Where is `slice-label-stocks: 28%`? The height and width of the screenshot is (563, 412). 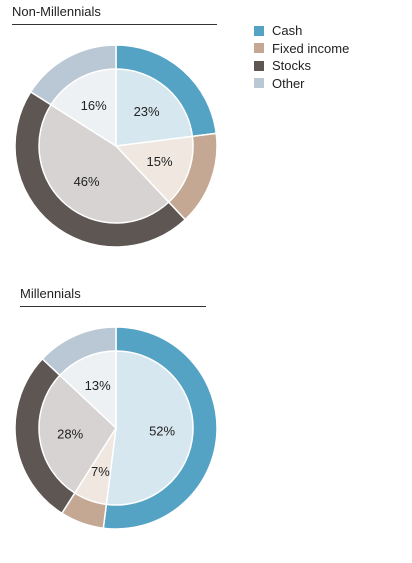 slice-label-stocks: 28% is located at coordinates (70, 433).